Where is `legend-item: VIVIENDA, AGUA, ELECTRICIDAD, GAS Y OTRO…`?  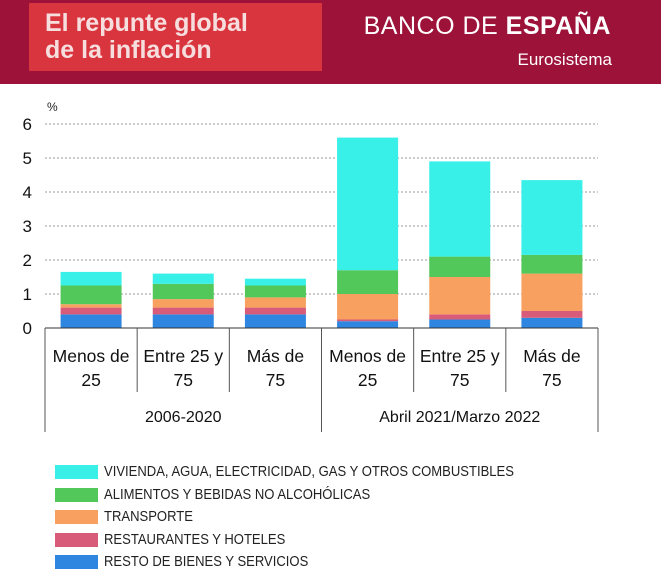
legend-item: VIVIENDA, AGUA, ELECTRICIDAD, GAS Y OTRO… is located at coordinates (307, 472).